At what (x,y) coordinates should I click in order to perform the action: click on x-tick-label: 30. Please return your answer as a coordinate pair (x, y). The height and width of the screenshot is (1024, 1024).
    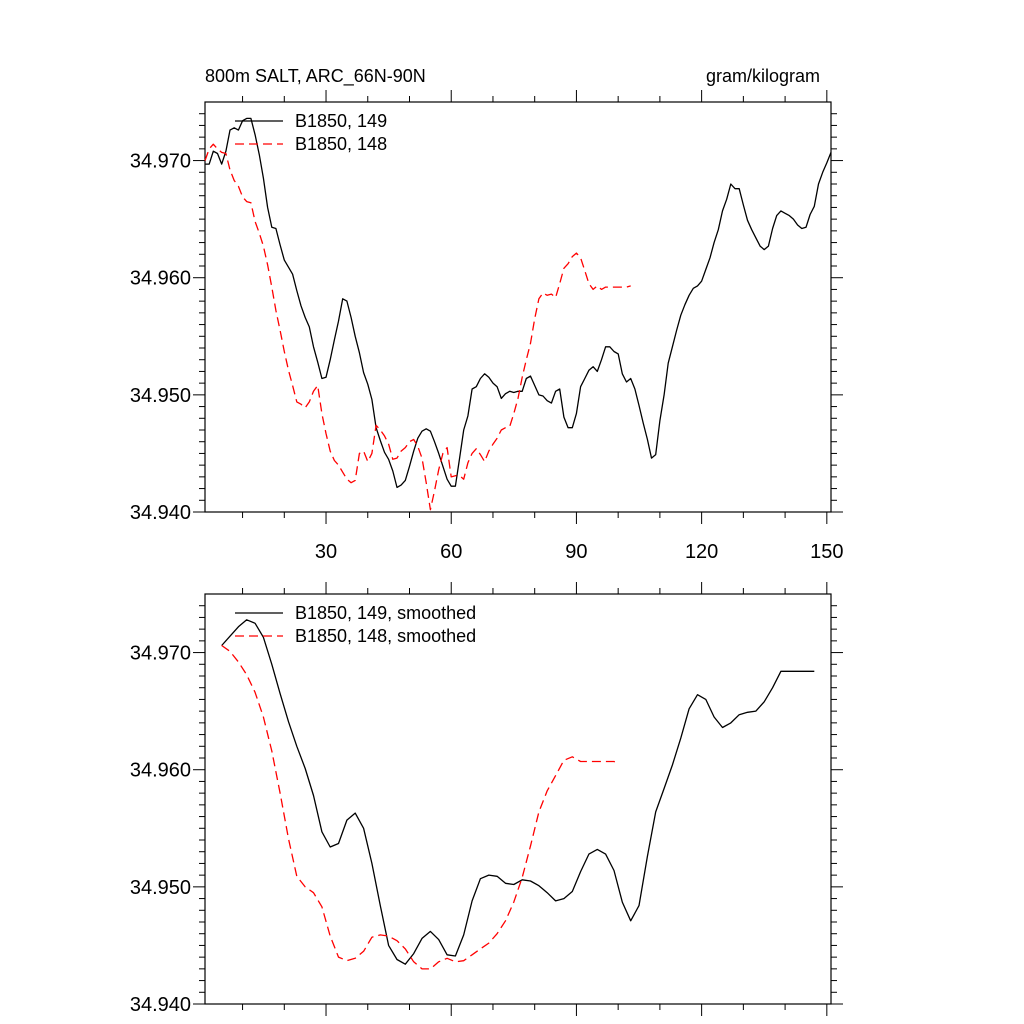
    Looking at the image, I should click on (326, 552).